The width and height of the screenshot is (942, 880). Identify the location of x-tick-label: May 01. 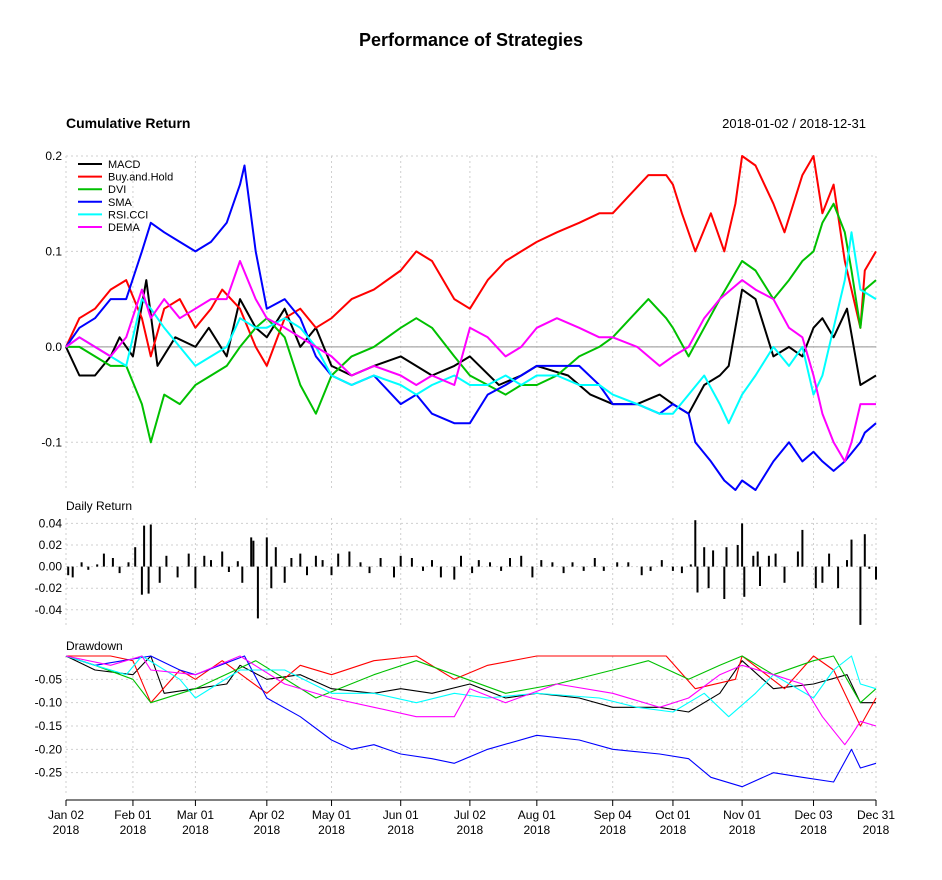
(332, 815).